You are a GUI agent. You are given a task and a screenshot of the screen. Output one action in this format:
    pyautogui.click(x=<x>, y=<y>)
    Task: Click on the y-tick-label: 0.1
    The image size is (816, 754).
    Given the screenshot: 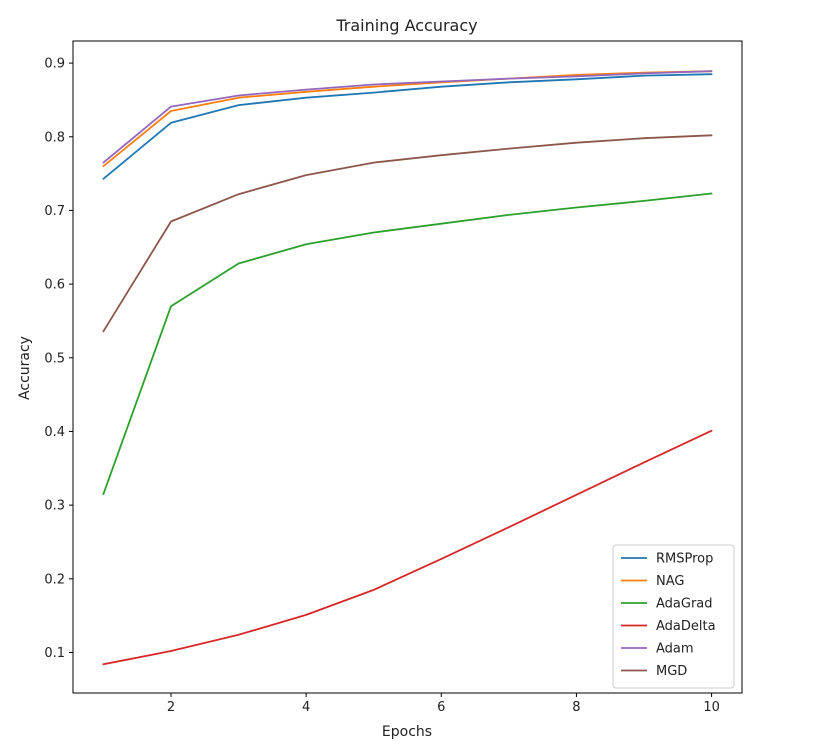 What is the action you would take?
    pyautogui.click(x=54, y=653)
    